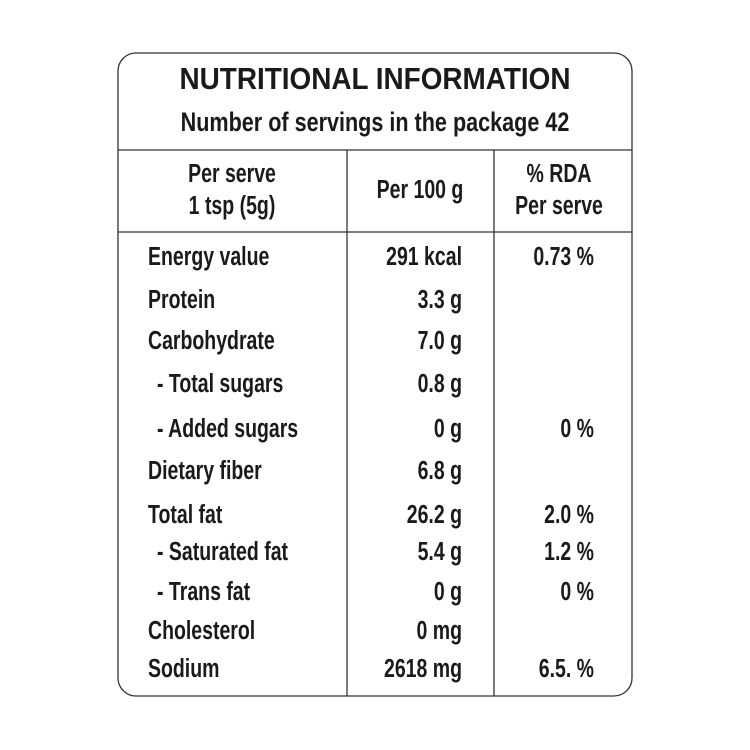 The width and height of the screenshot is (750, 750). I want to click on rda-value: 6.5. %, so click(566, 667).